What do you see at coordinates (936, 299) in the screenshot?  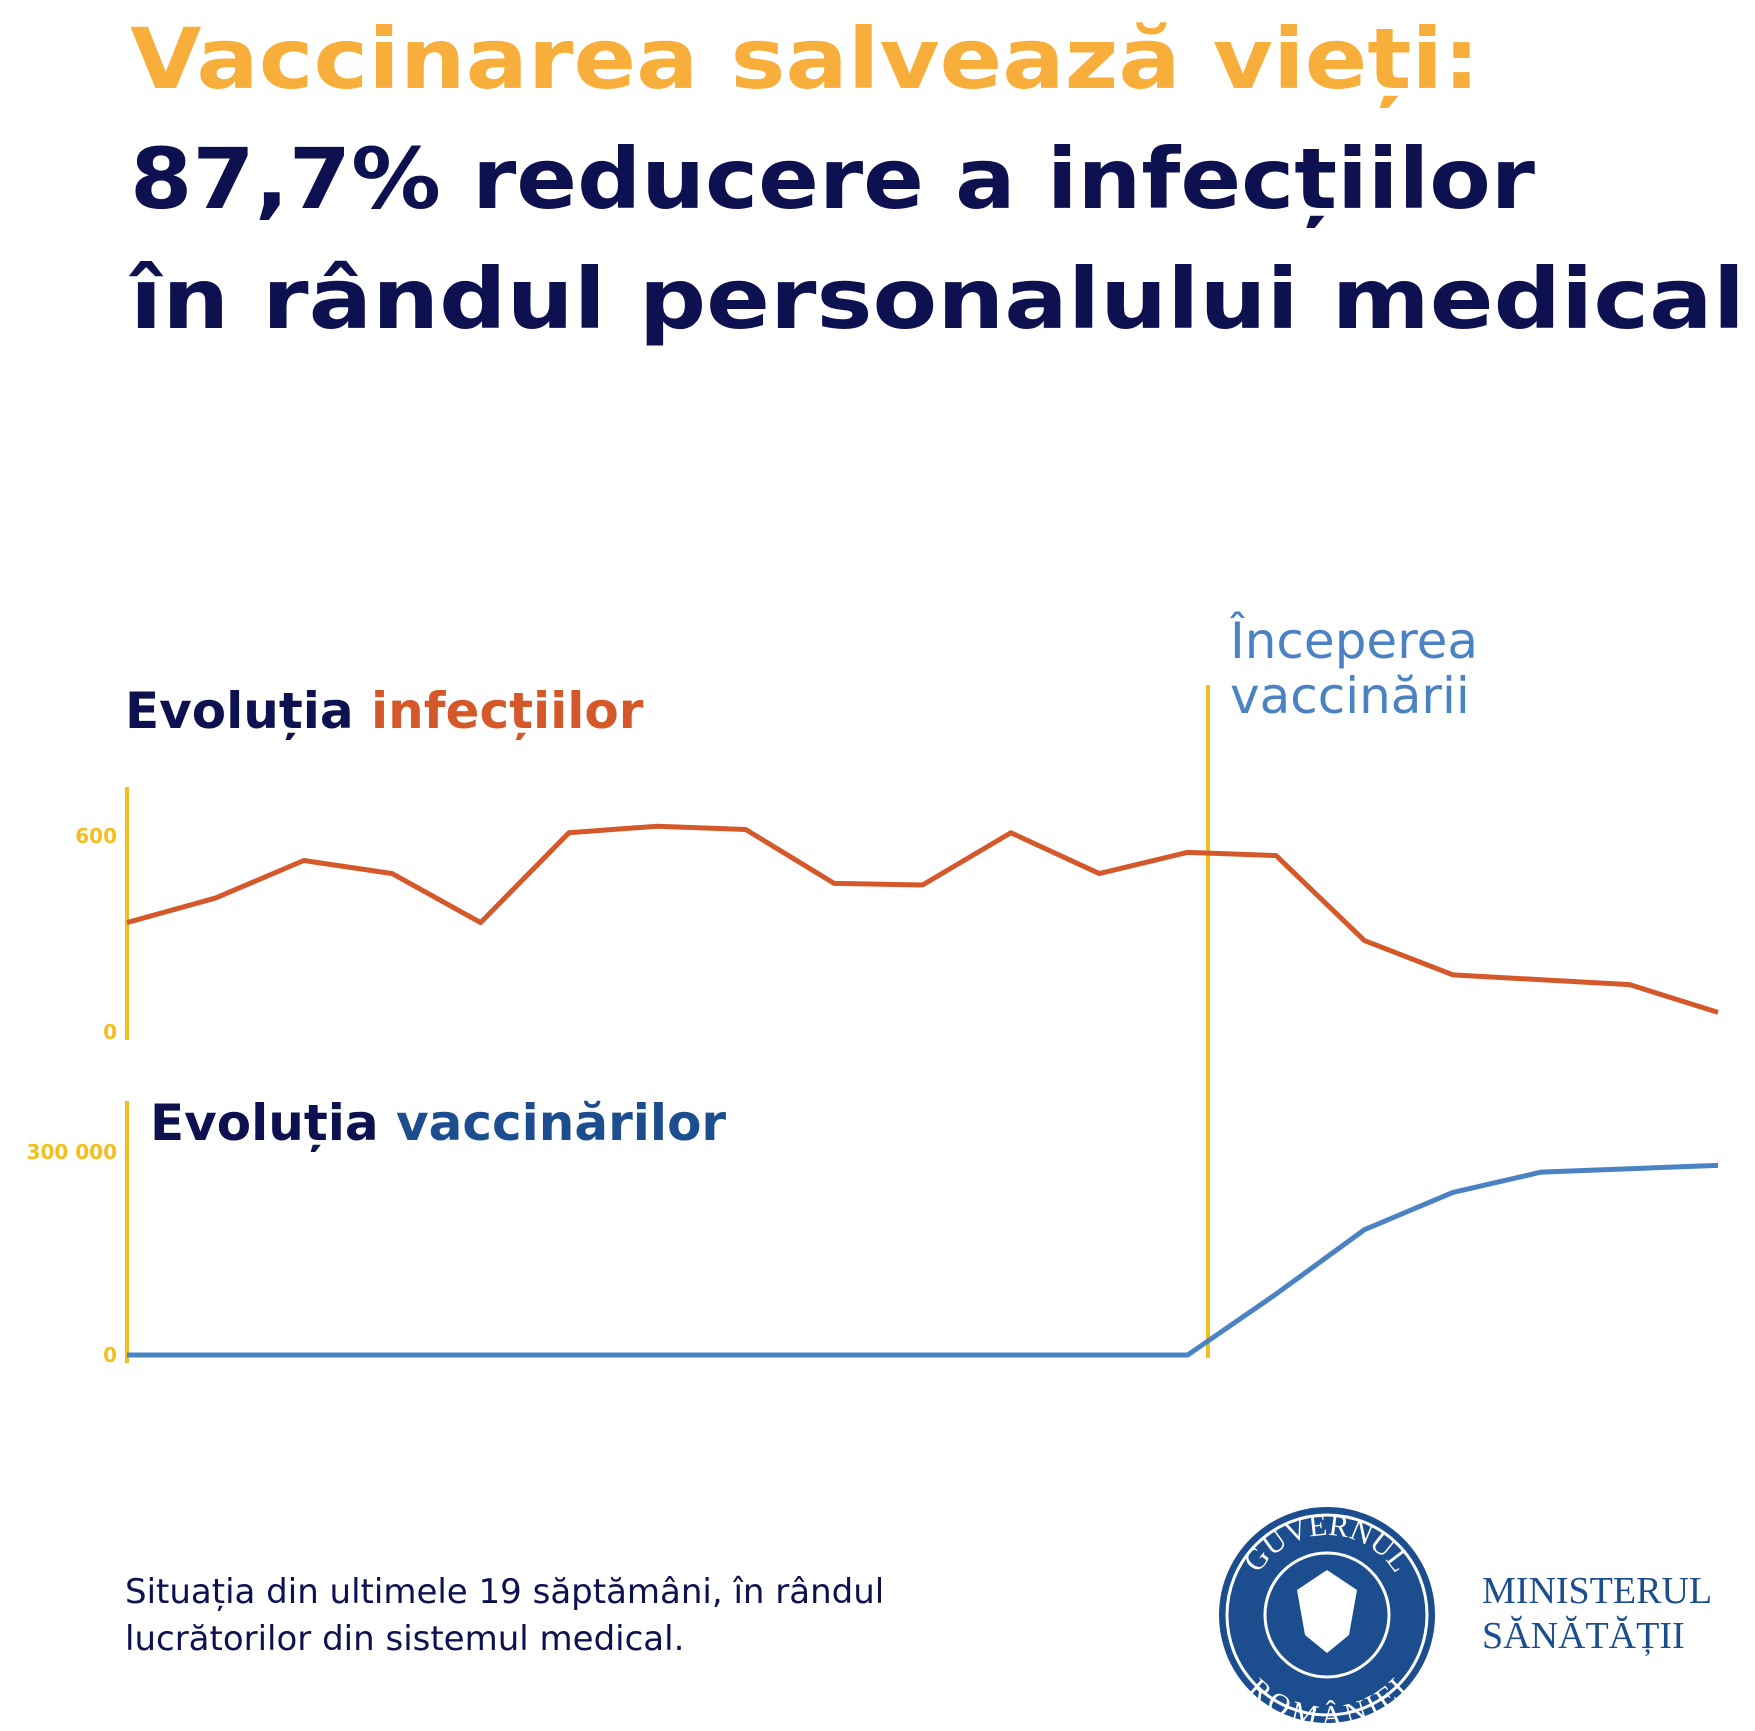 I see `title-line: în rândul personalului medical` at bounding box center [936, 299].